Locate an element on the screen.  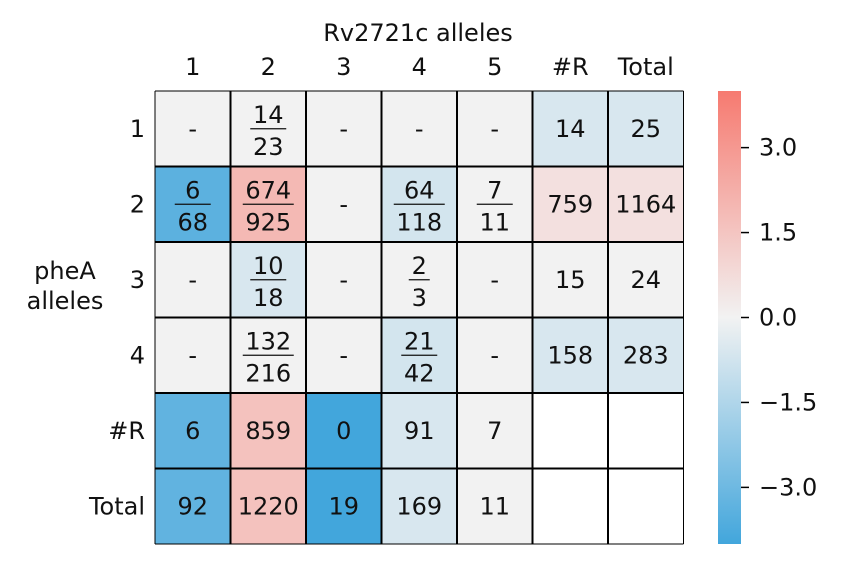
row-label: Total is located at coordinates (116, 506).